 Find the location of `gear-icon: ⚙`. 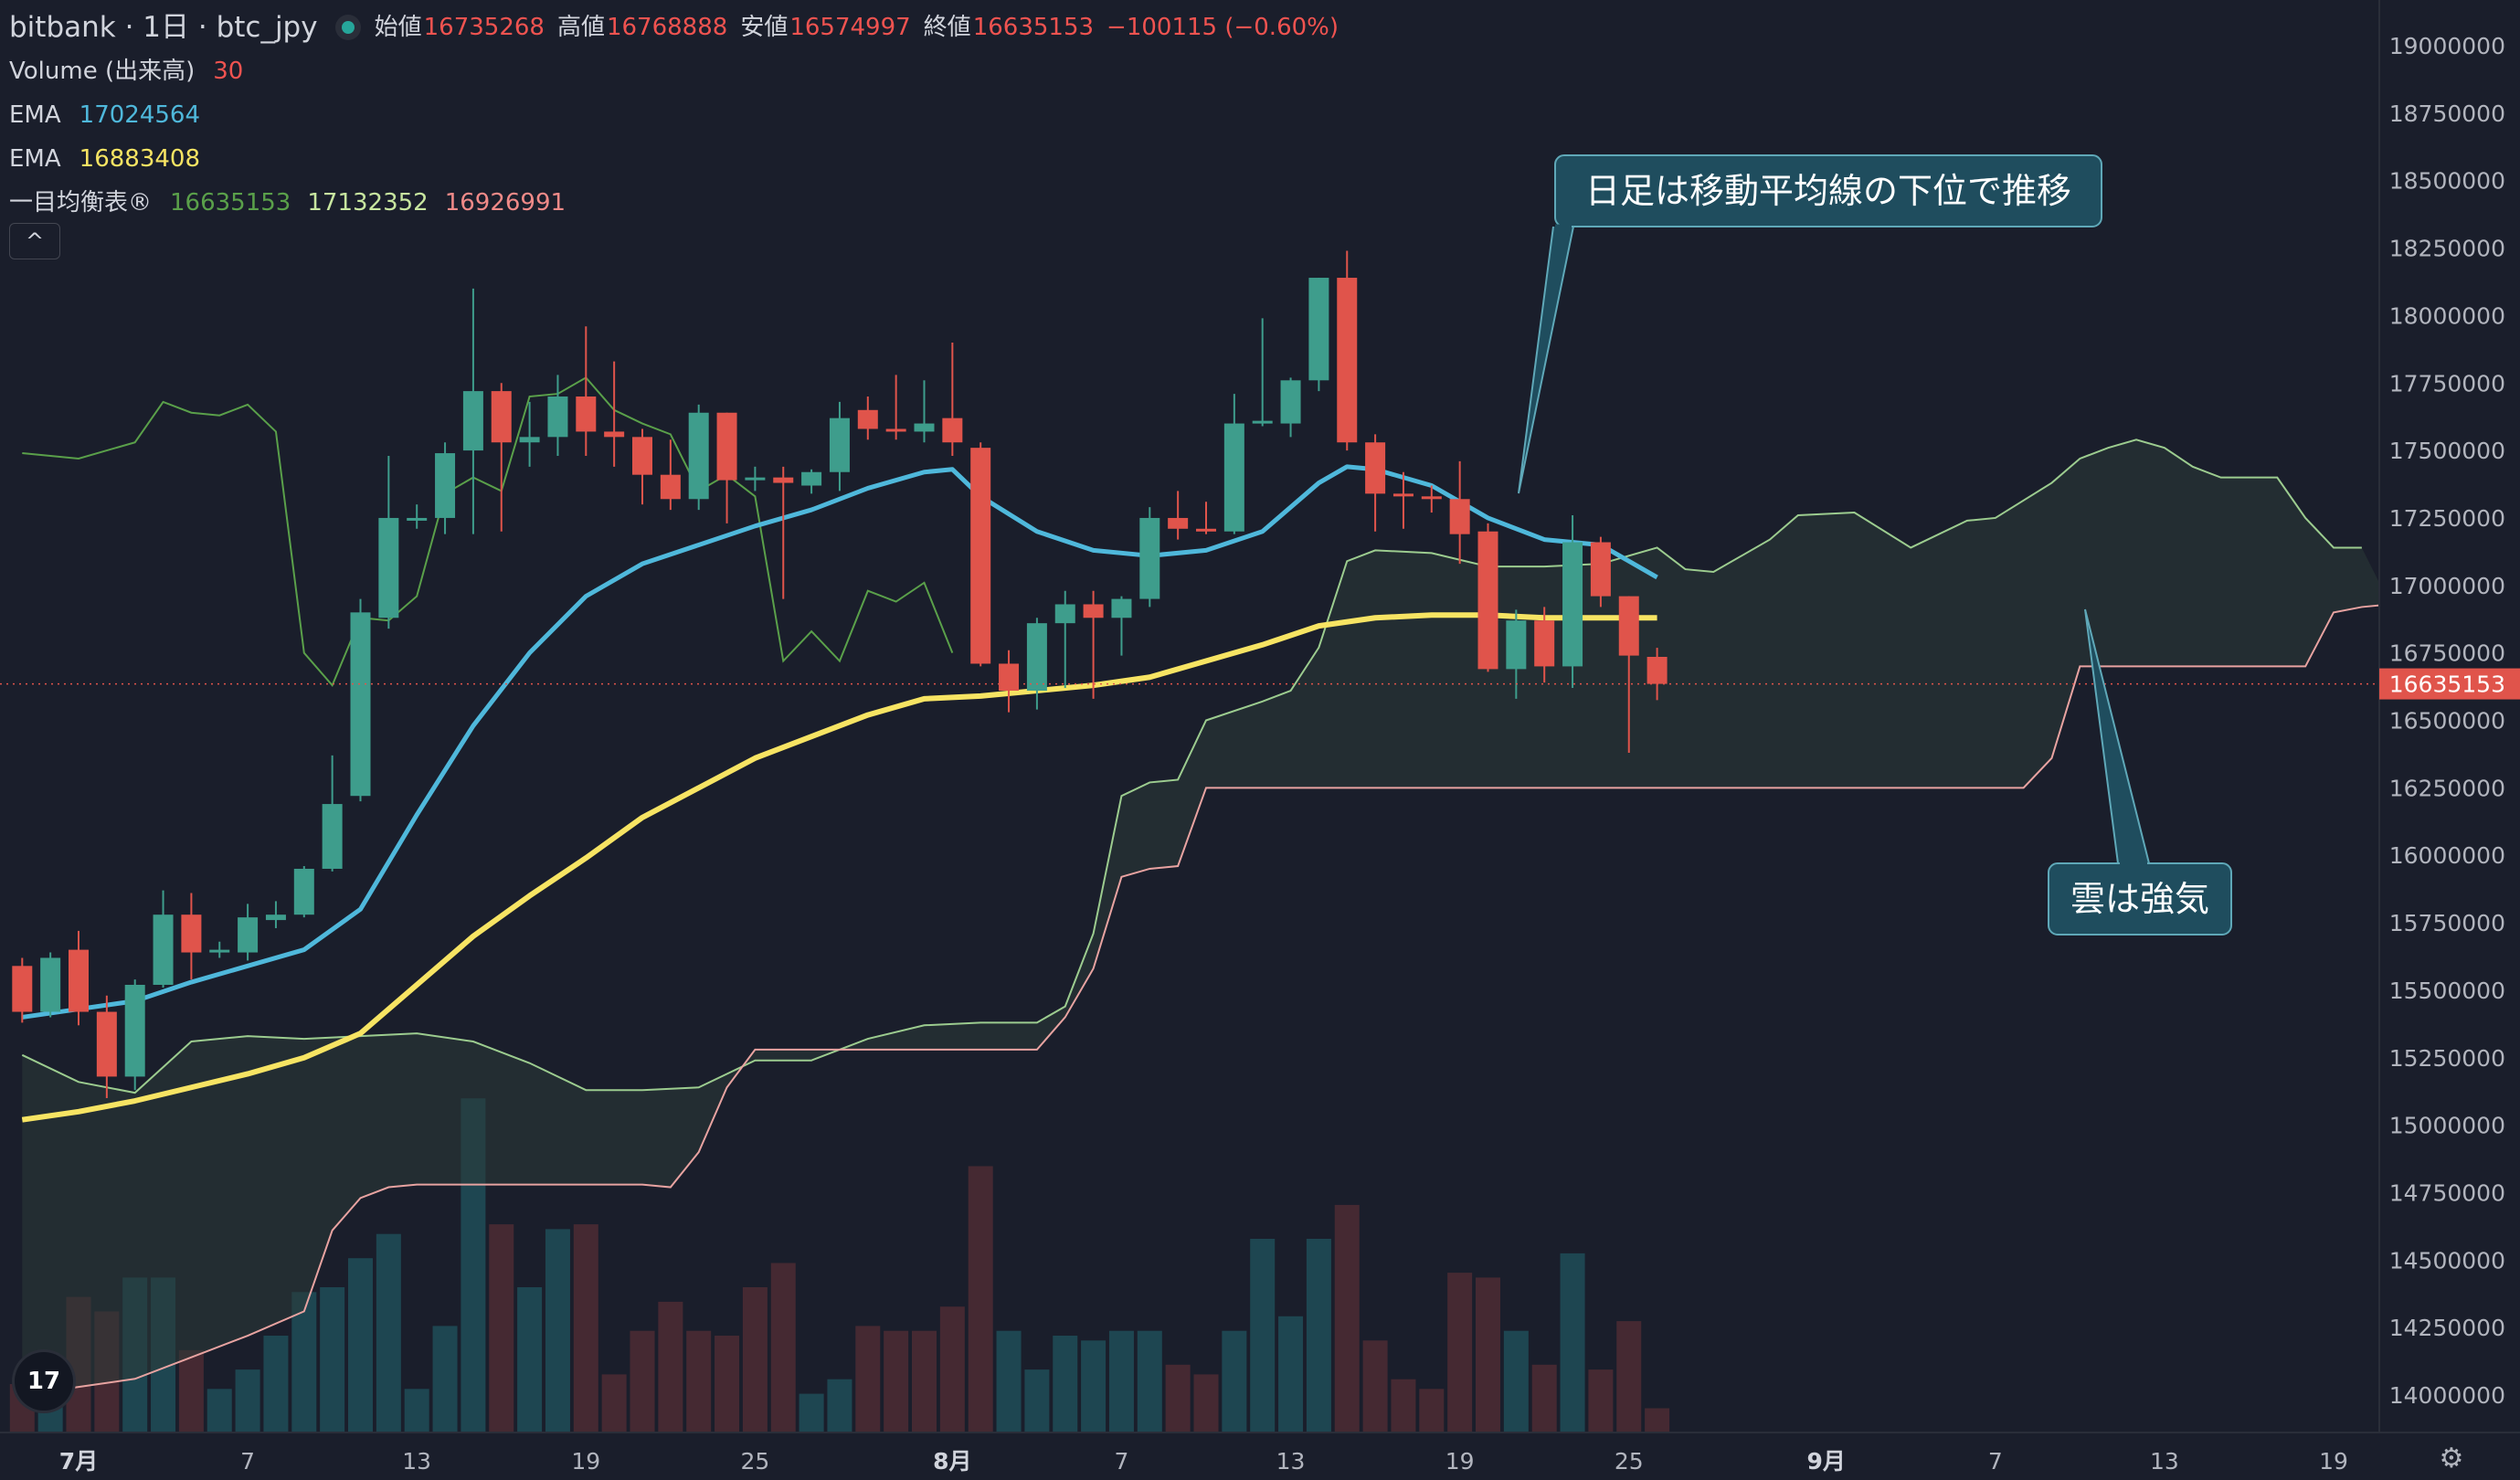

gear-icon: ⚙ is located at coordinates (2452, 1459).